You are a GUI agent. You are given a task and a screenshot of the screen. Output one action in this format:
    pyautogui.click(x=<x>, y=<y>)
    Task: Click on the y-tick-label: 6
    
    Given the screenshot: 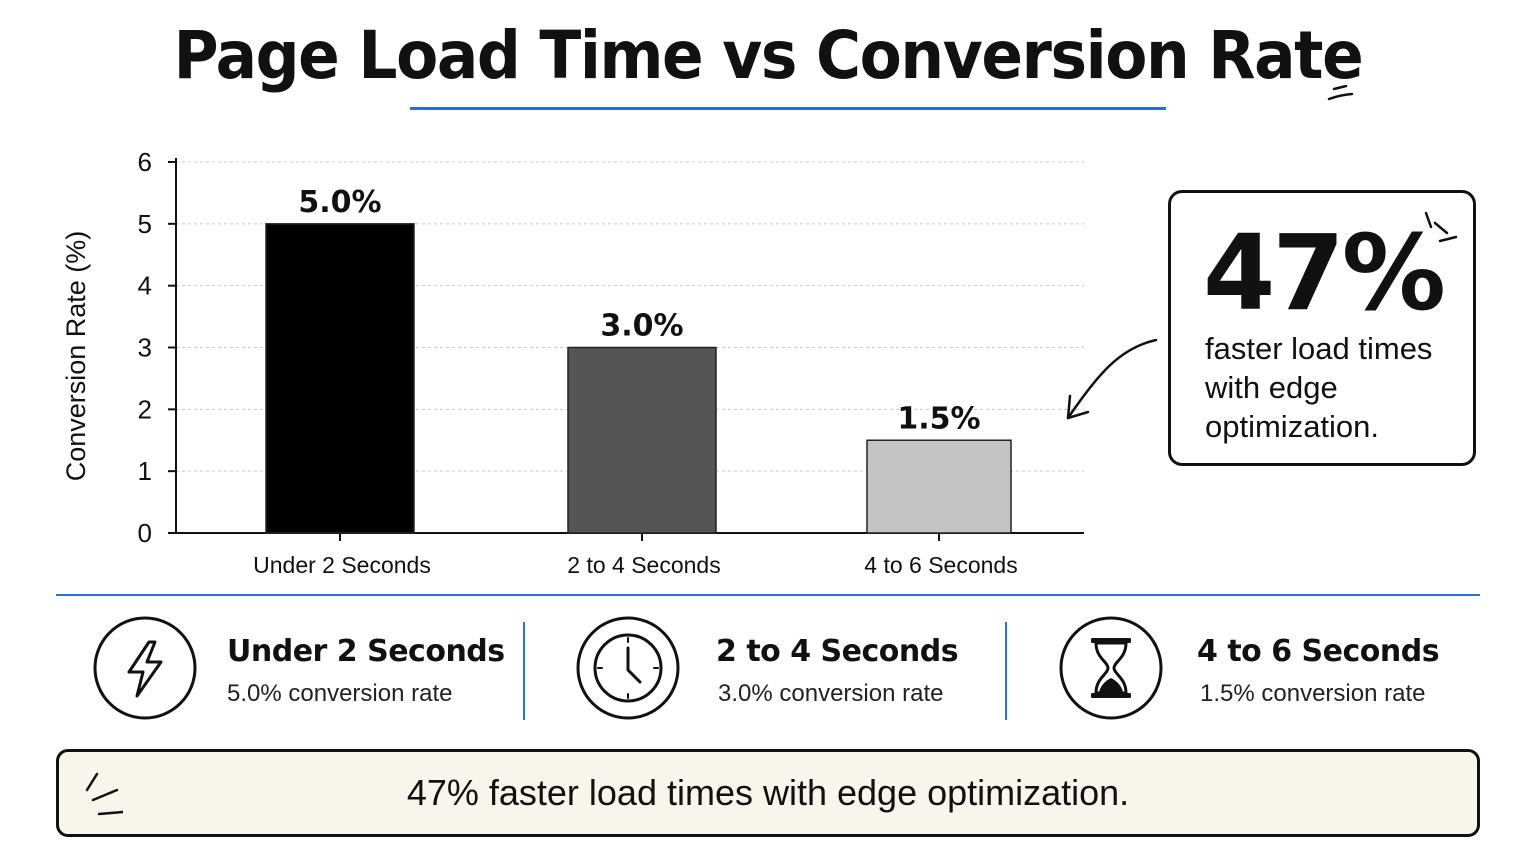 What is the action you would take?
    pyautogui.click(x=145, y=162)
    